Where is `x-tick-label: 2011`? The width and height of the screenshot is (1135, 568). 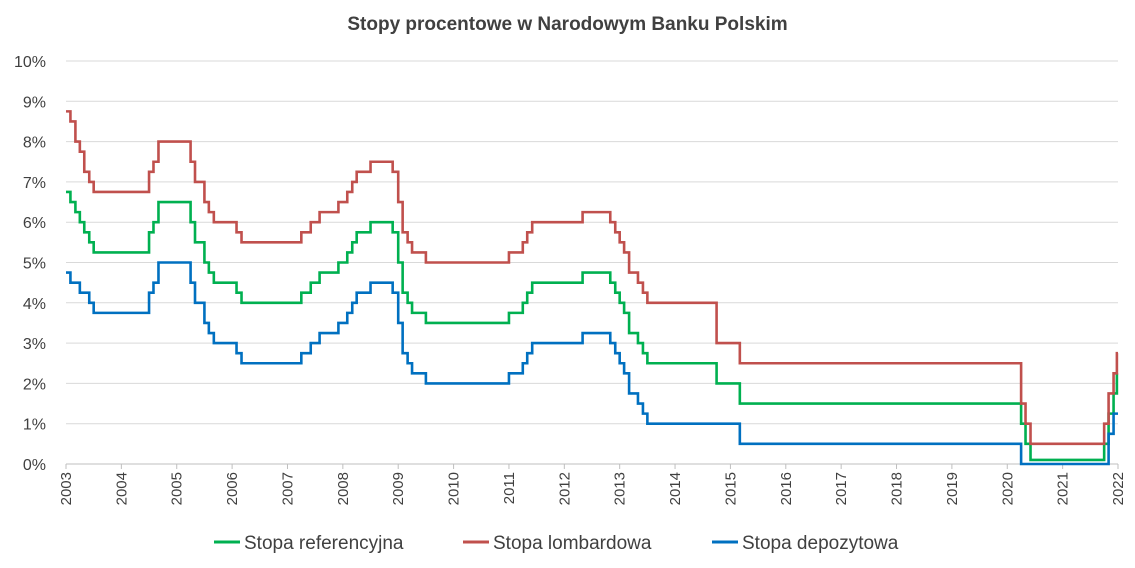 x-tick-label: 2011 is located at coordinates (509, 488).